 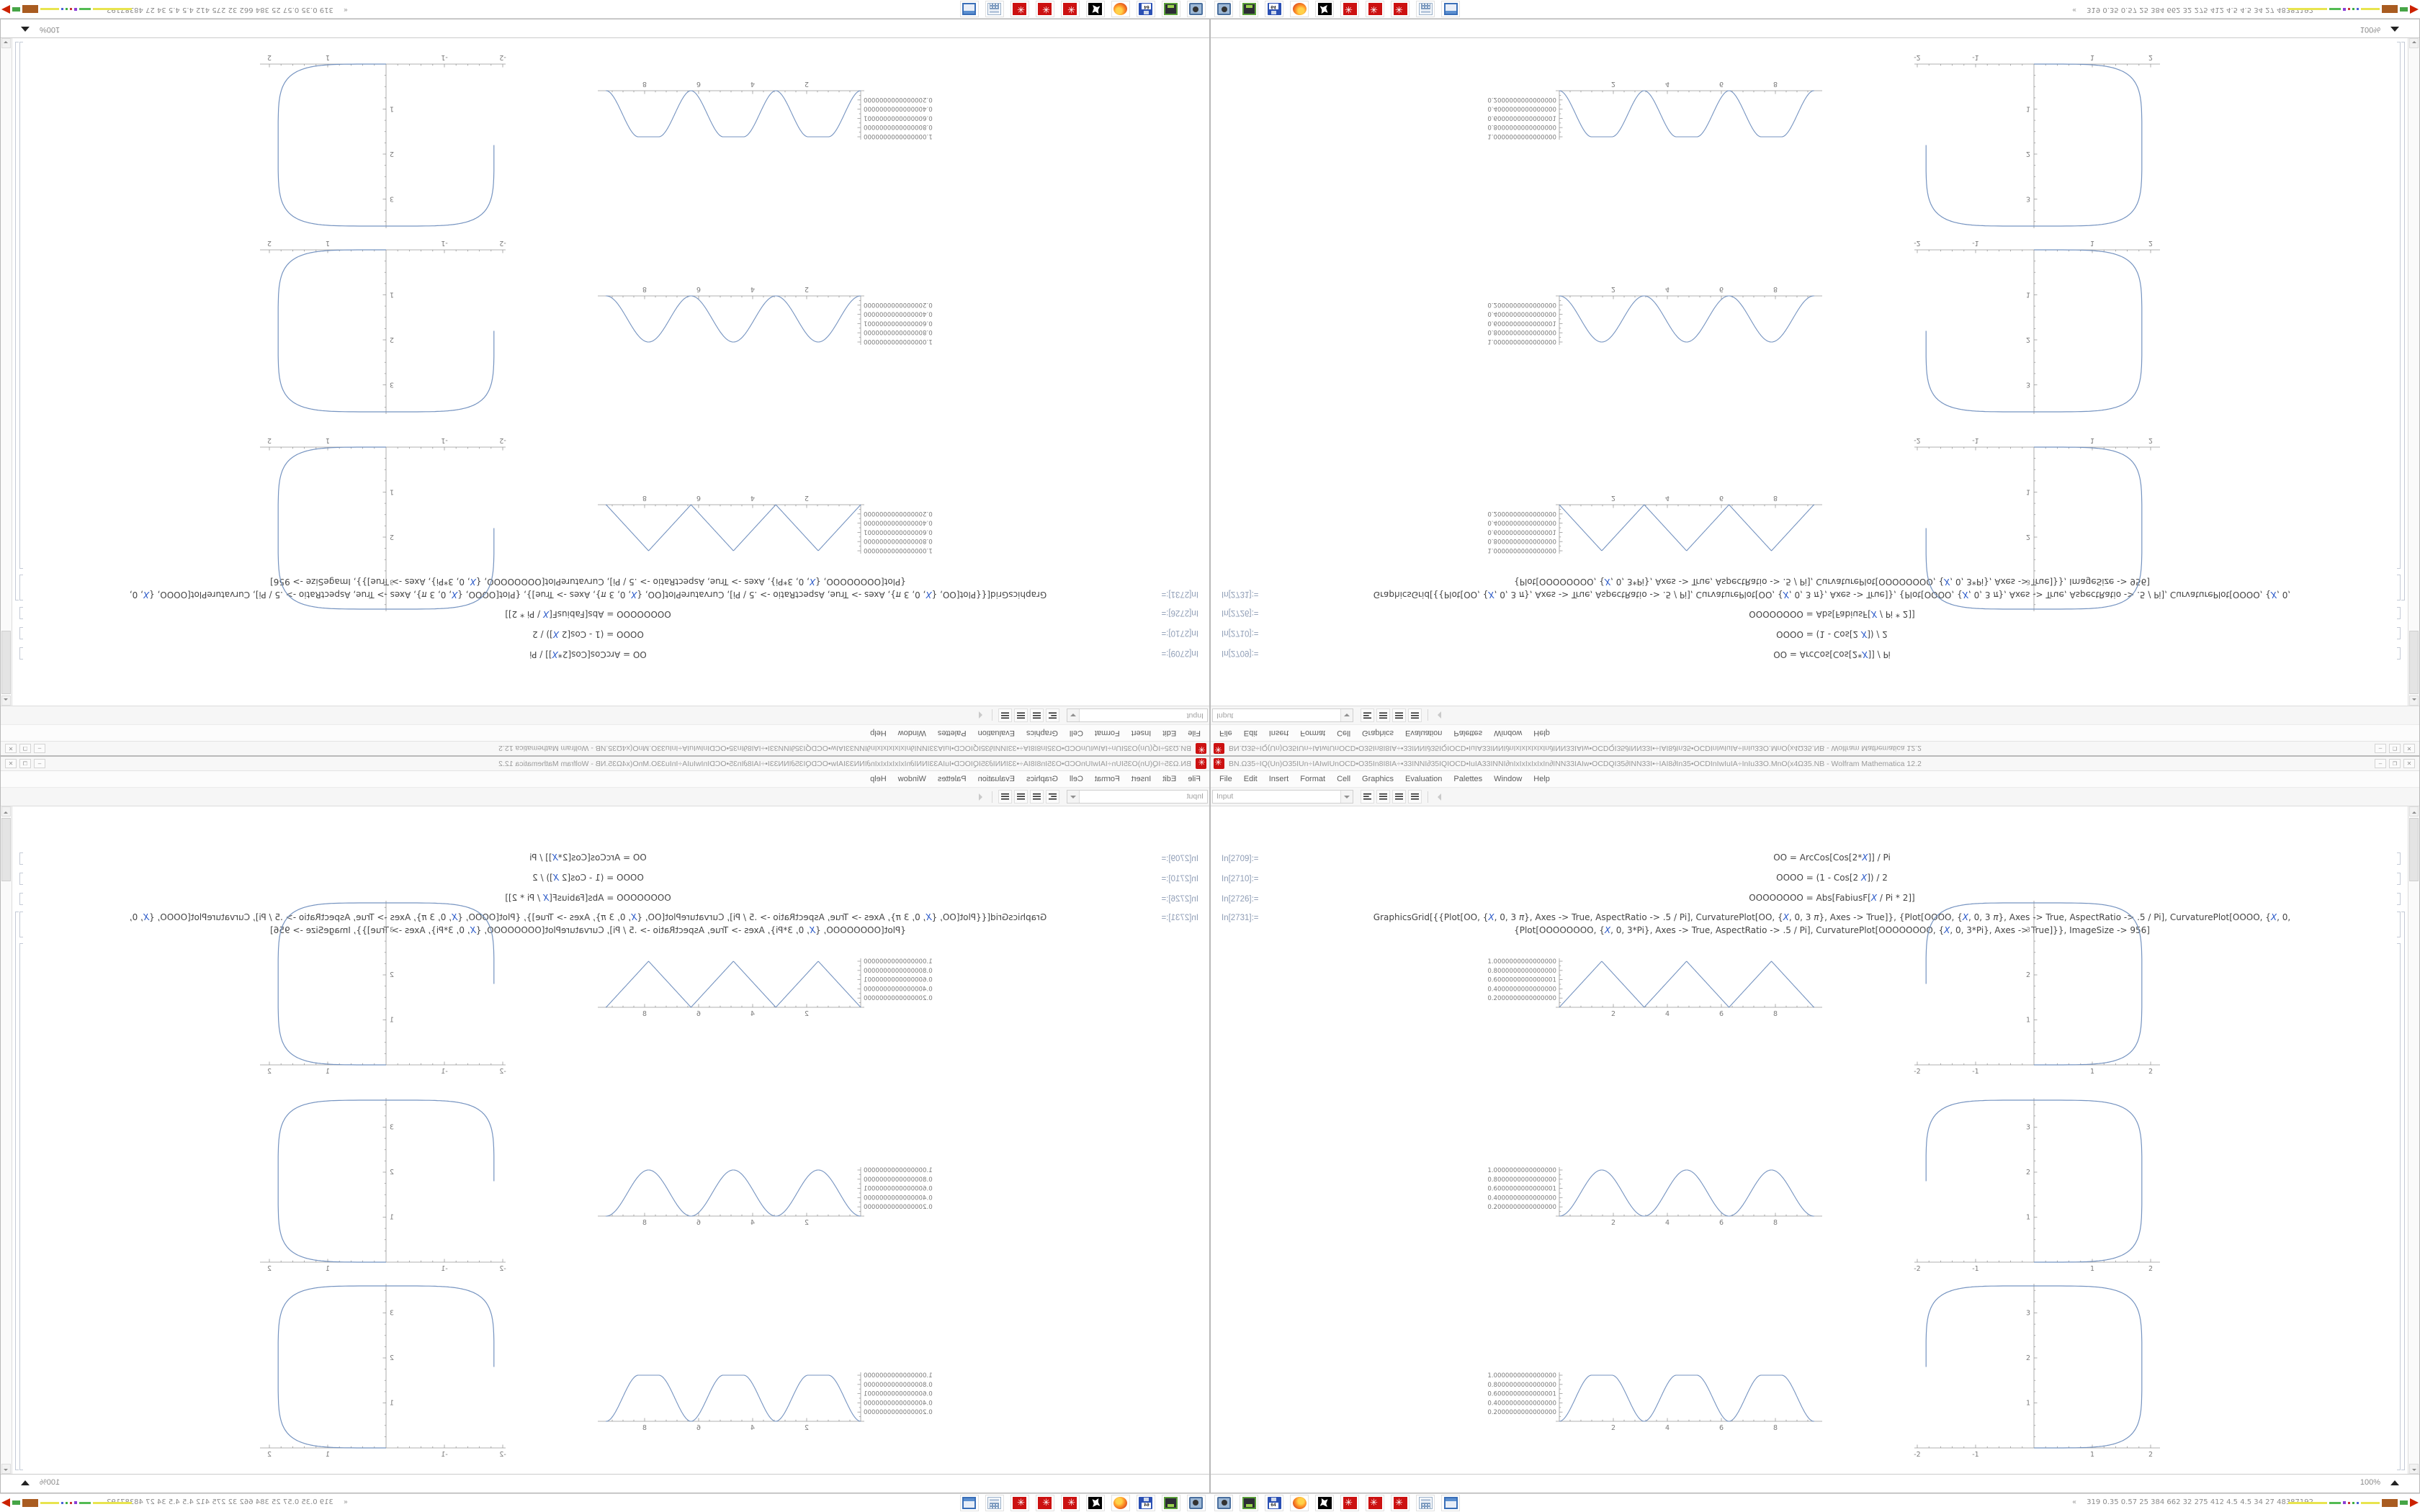 I want to click on close-button, so click(x=2409, y=763).